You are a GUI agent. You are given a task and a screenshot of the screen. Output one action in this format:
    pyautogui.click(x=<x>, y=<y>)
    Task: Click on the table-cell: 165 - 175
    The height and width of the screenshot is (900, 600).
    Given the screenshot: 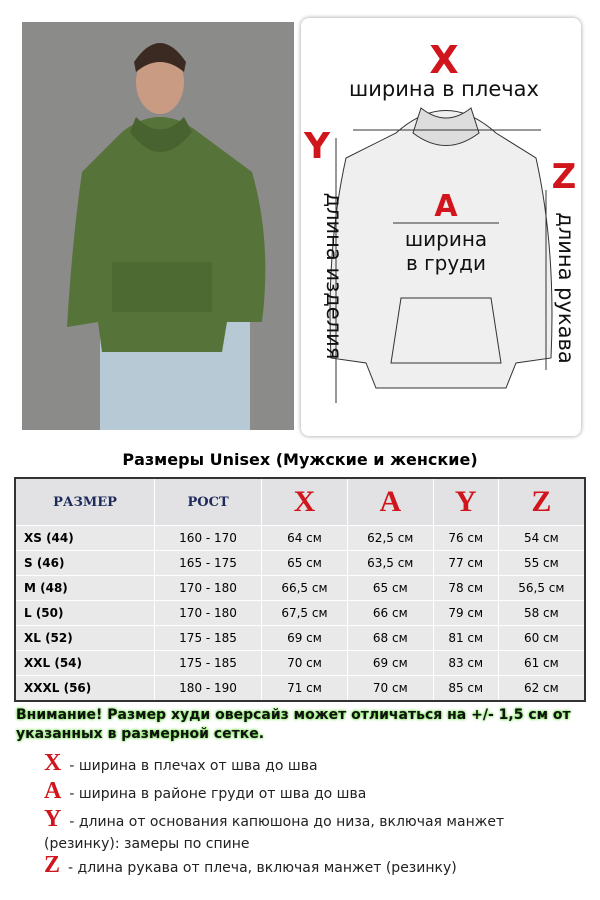 What is the action you would take?
    pyautogui.click(x=208, y=563)
    